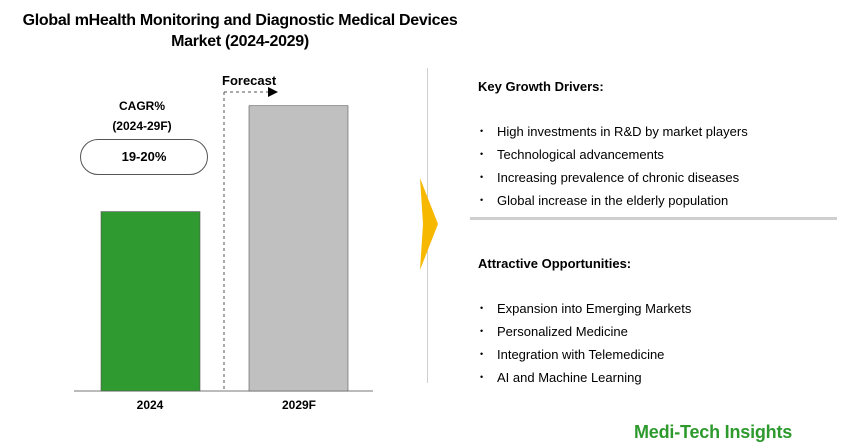 The image size is (863, 445). Describe the element at coordinates (142, 116) in the screenshot. I see `cagr-label: CAGR% (2024-29F)` at that location.